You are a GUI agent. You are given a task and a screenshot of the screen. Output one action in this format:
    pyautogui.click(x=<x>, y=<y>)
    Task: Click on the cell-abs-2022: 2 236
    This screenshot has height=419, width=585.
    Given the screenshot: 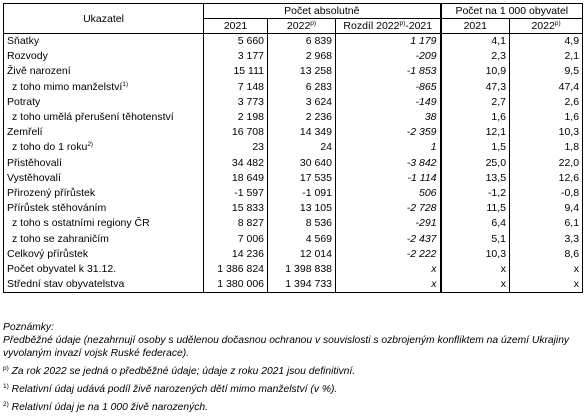 What is the action you would take?
    pyautogui.click(x=301, y=118)
    